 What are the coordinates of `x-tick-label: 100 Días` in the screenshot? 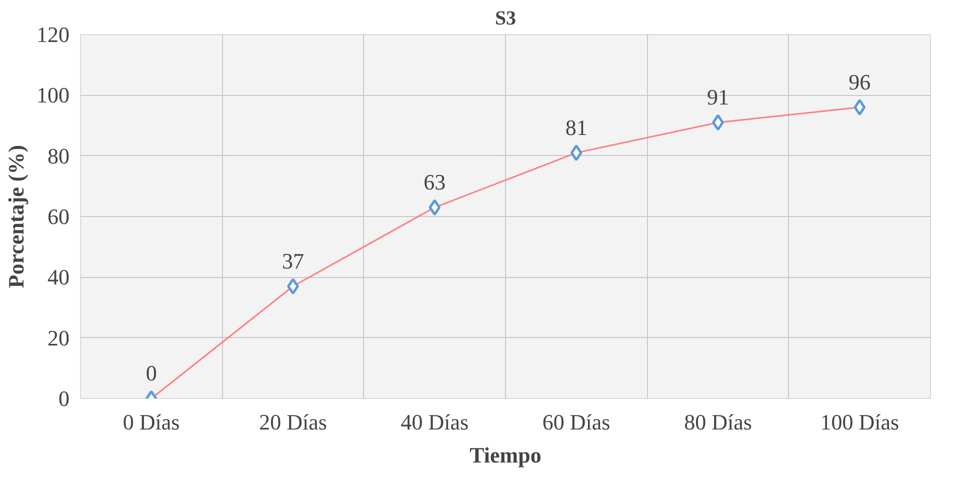 It's located at (860, 422).